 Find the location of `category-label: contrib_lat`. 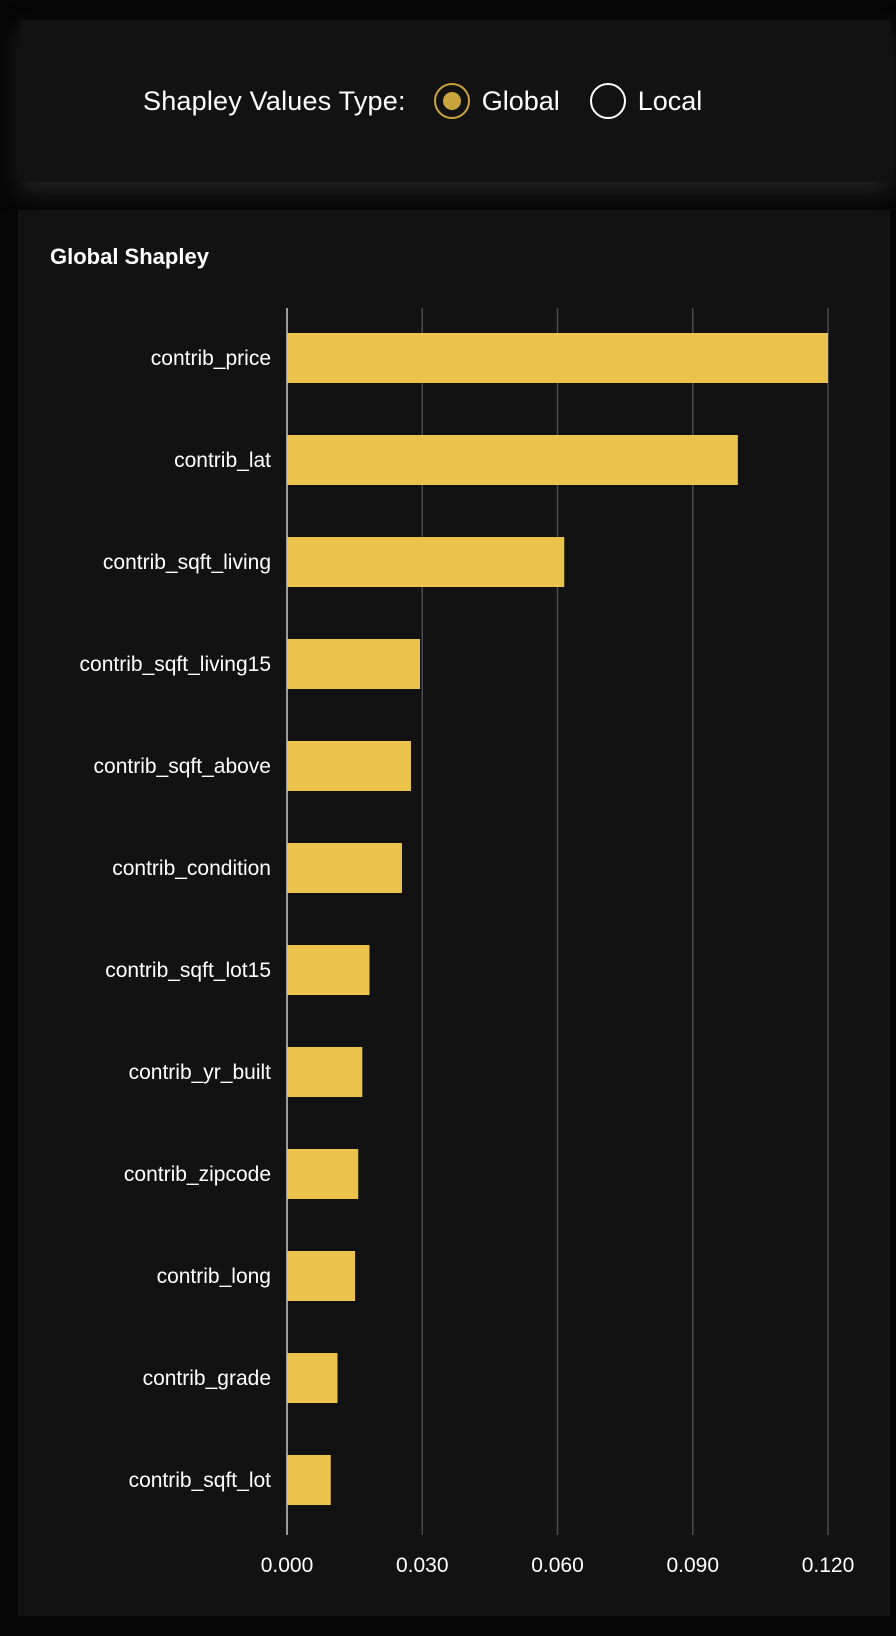

category-label: contrib_lat is located at coordinates (222, 460).